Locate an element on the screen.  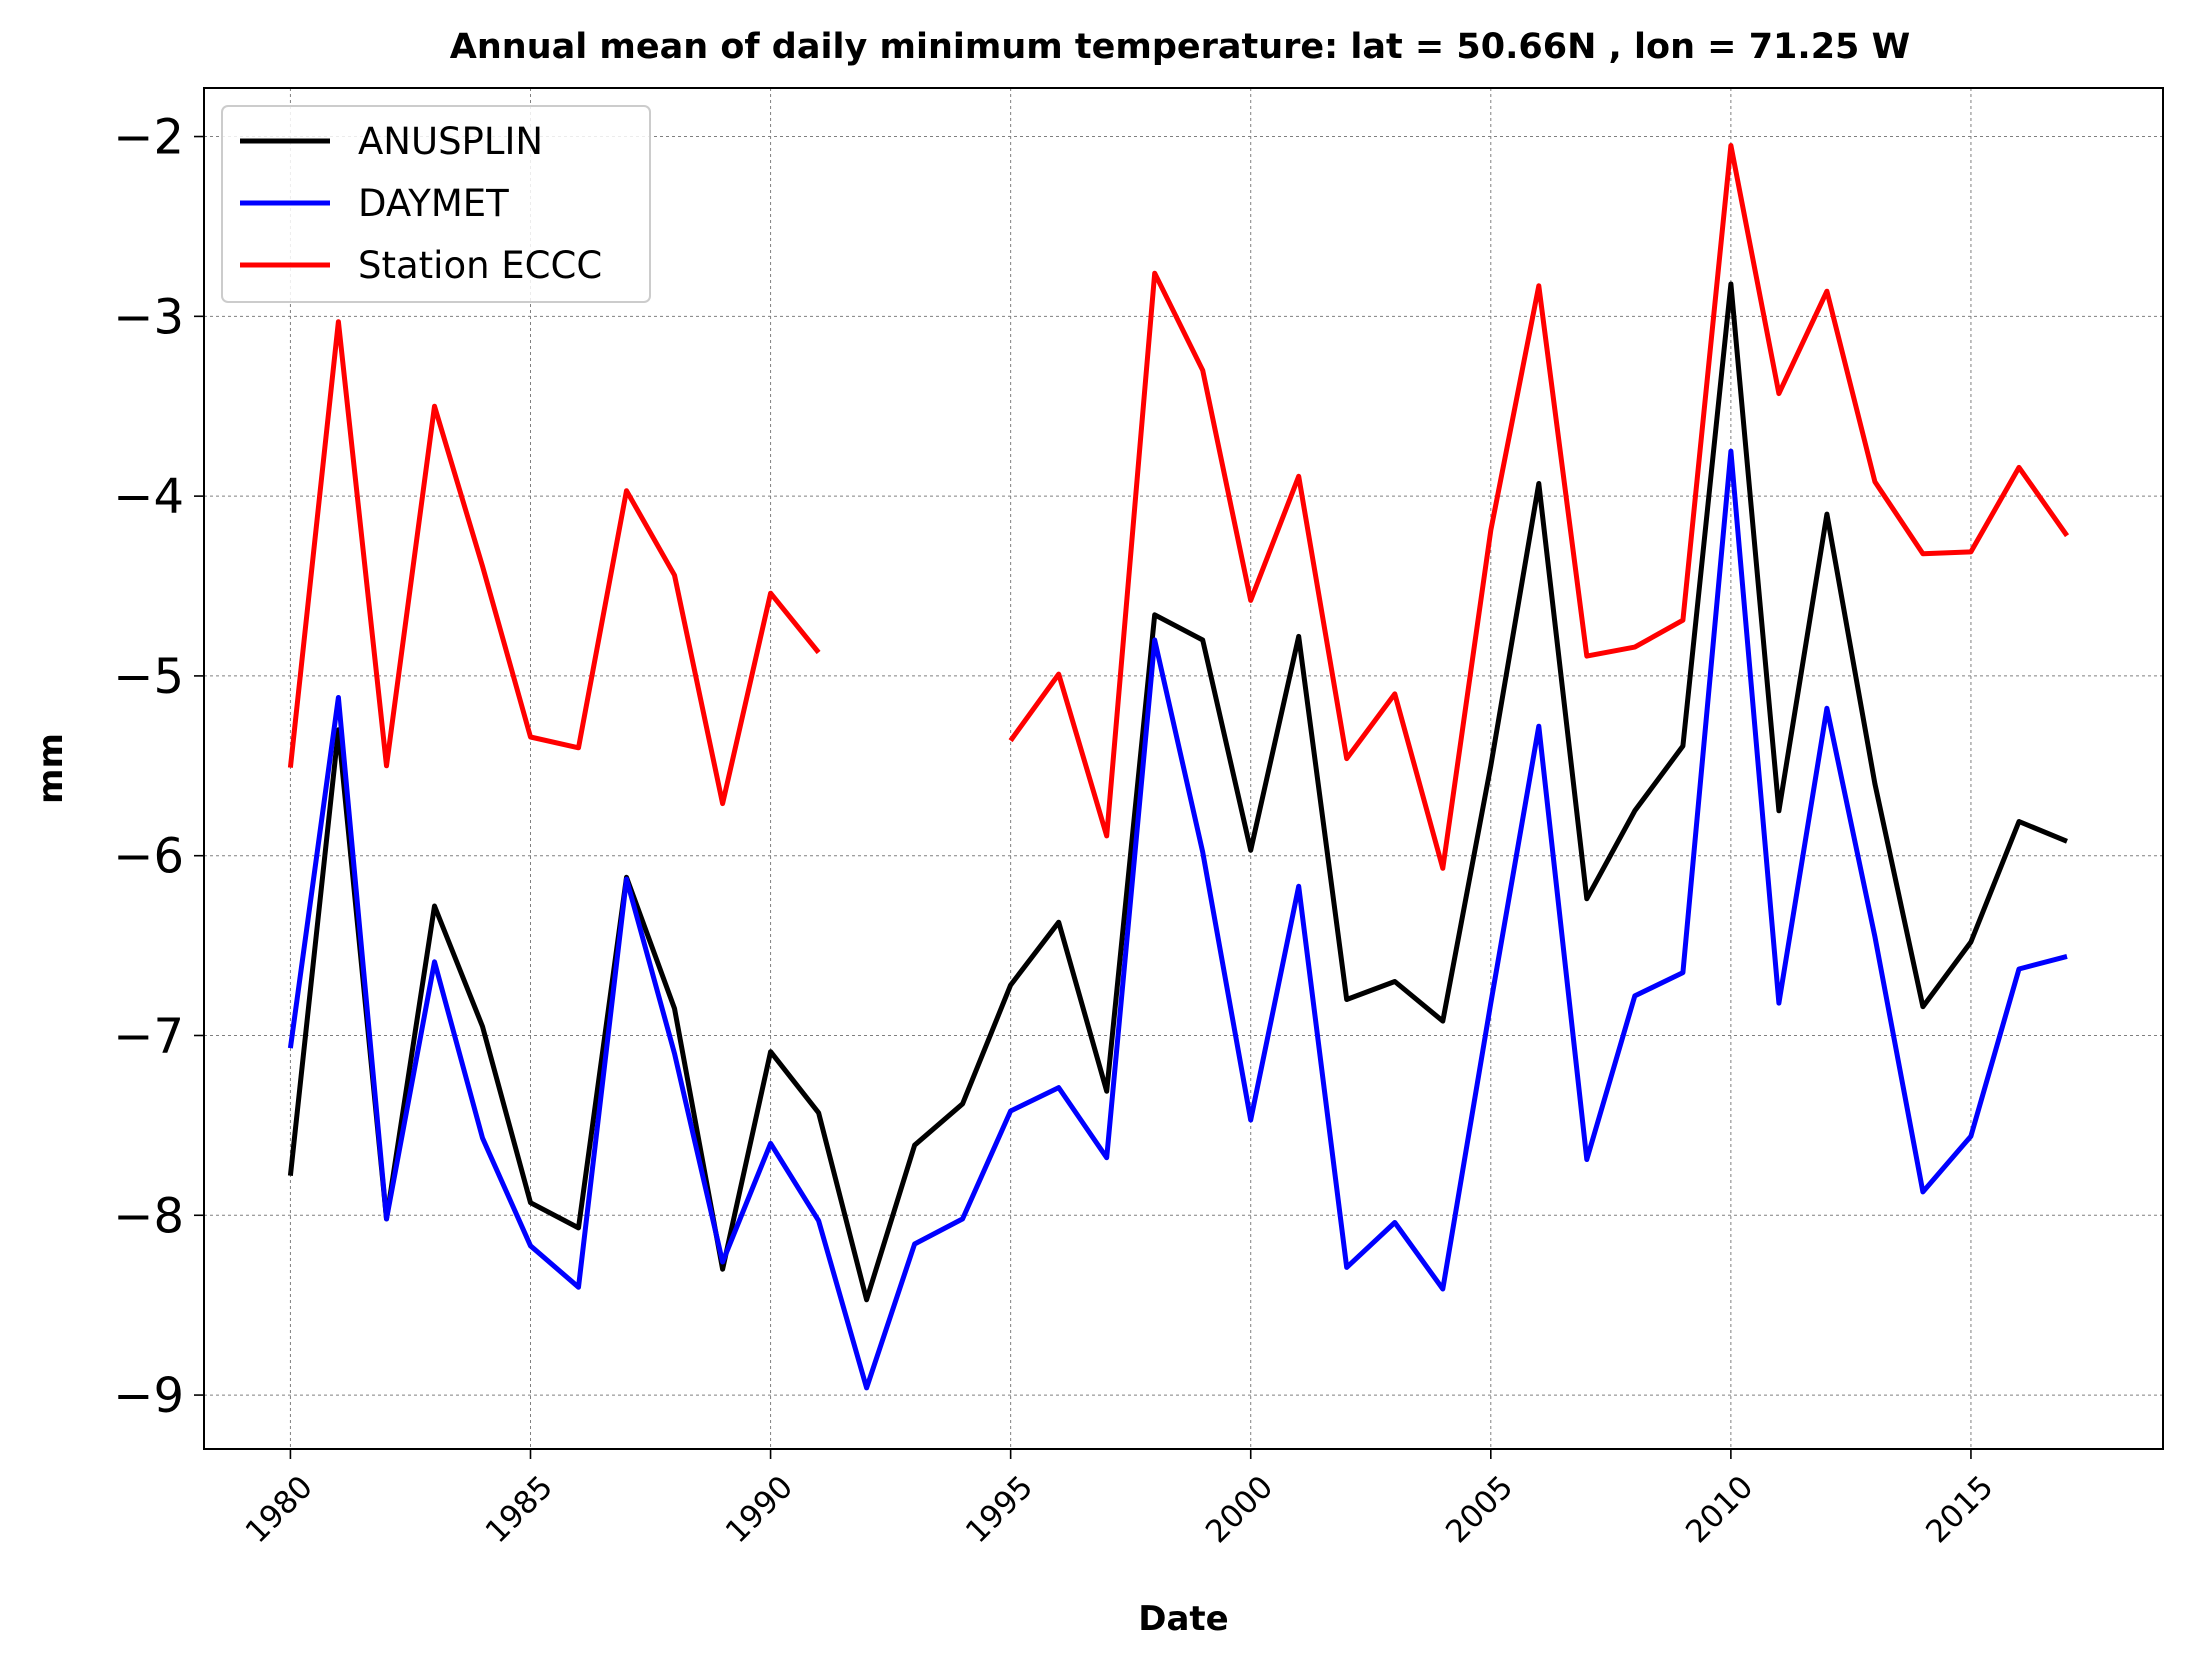
legend-label-anusplin: ANUSPLIN is located at coordinates (450, 141).